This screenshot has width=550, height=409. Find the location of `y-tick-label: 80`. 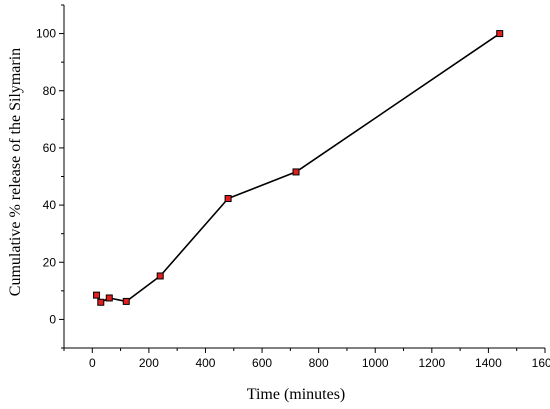

y-tick-label: 80 is located at coordinates (50, 91).